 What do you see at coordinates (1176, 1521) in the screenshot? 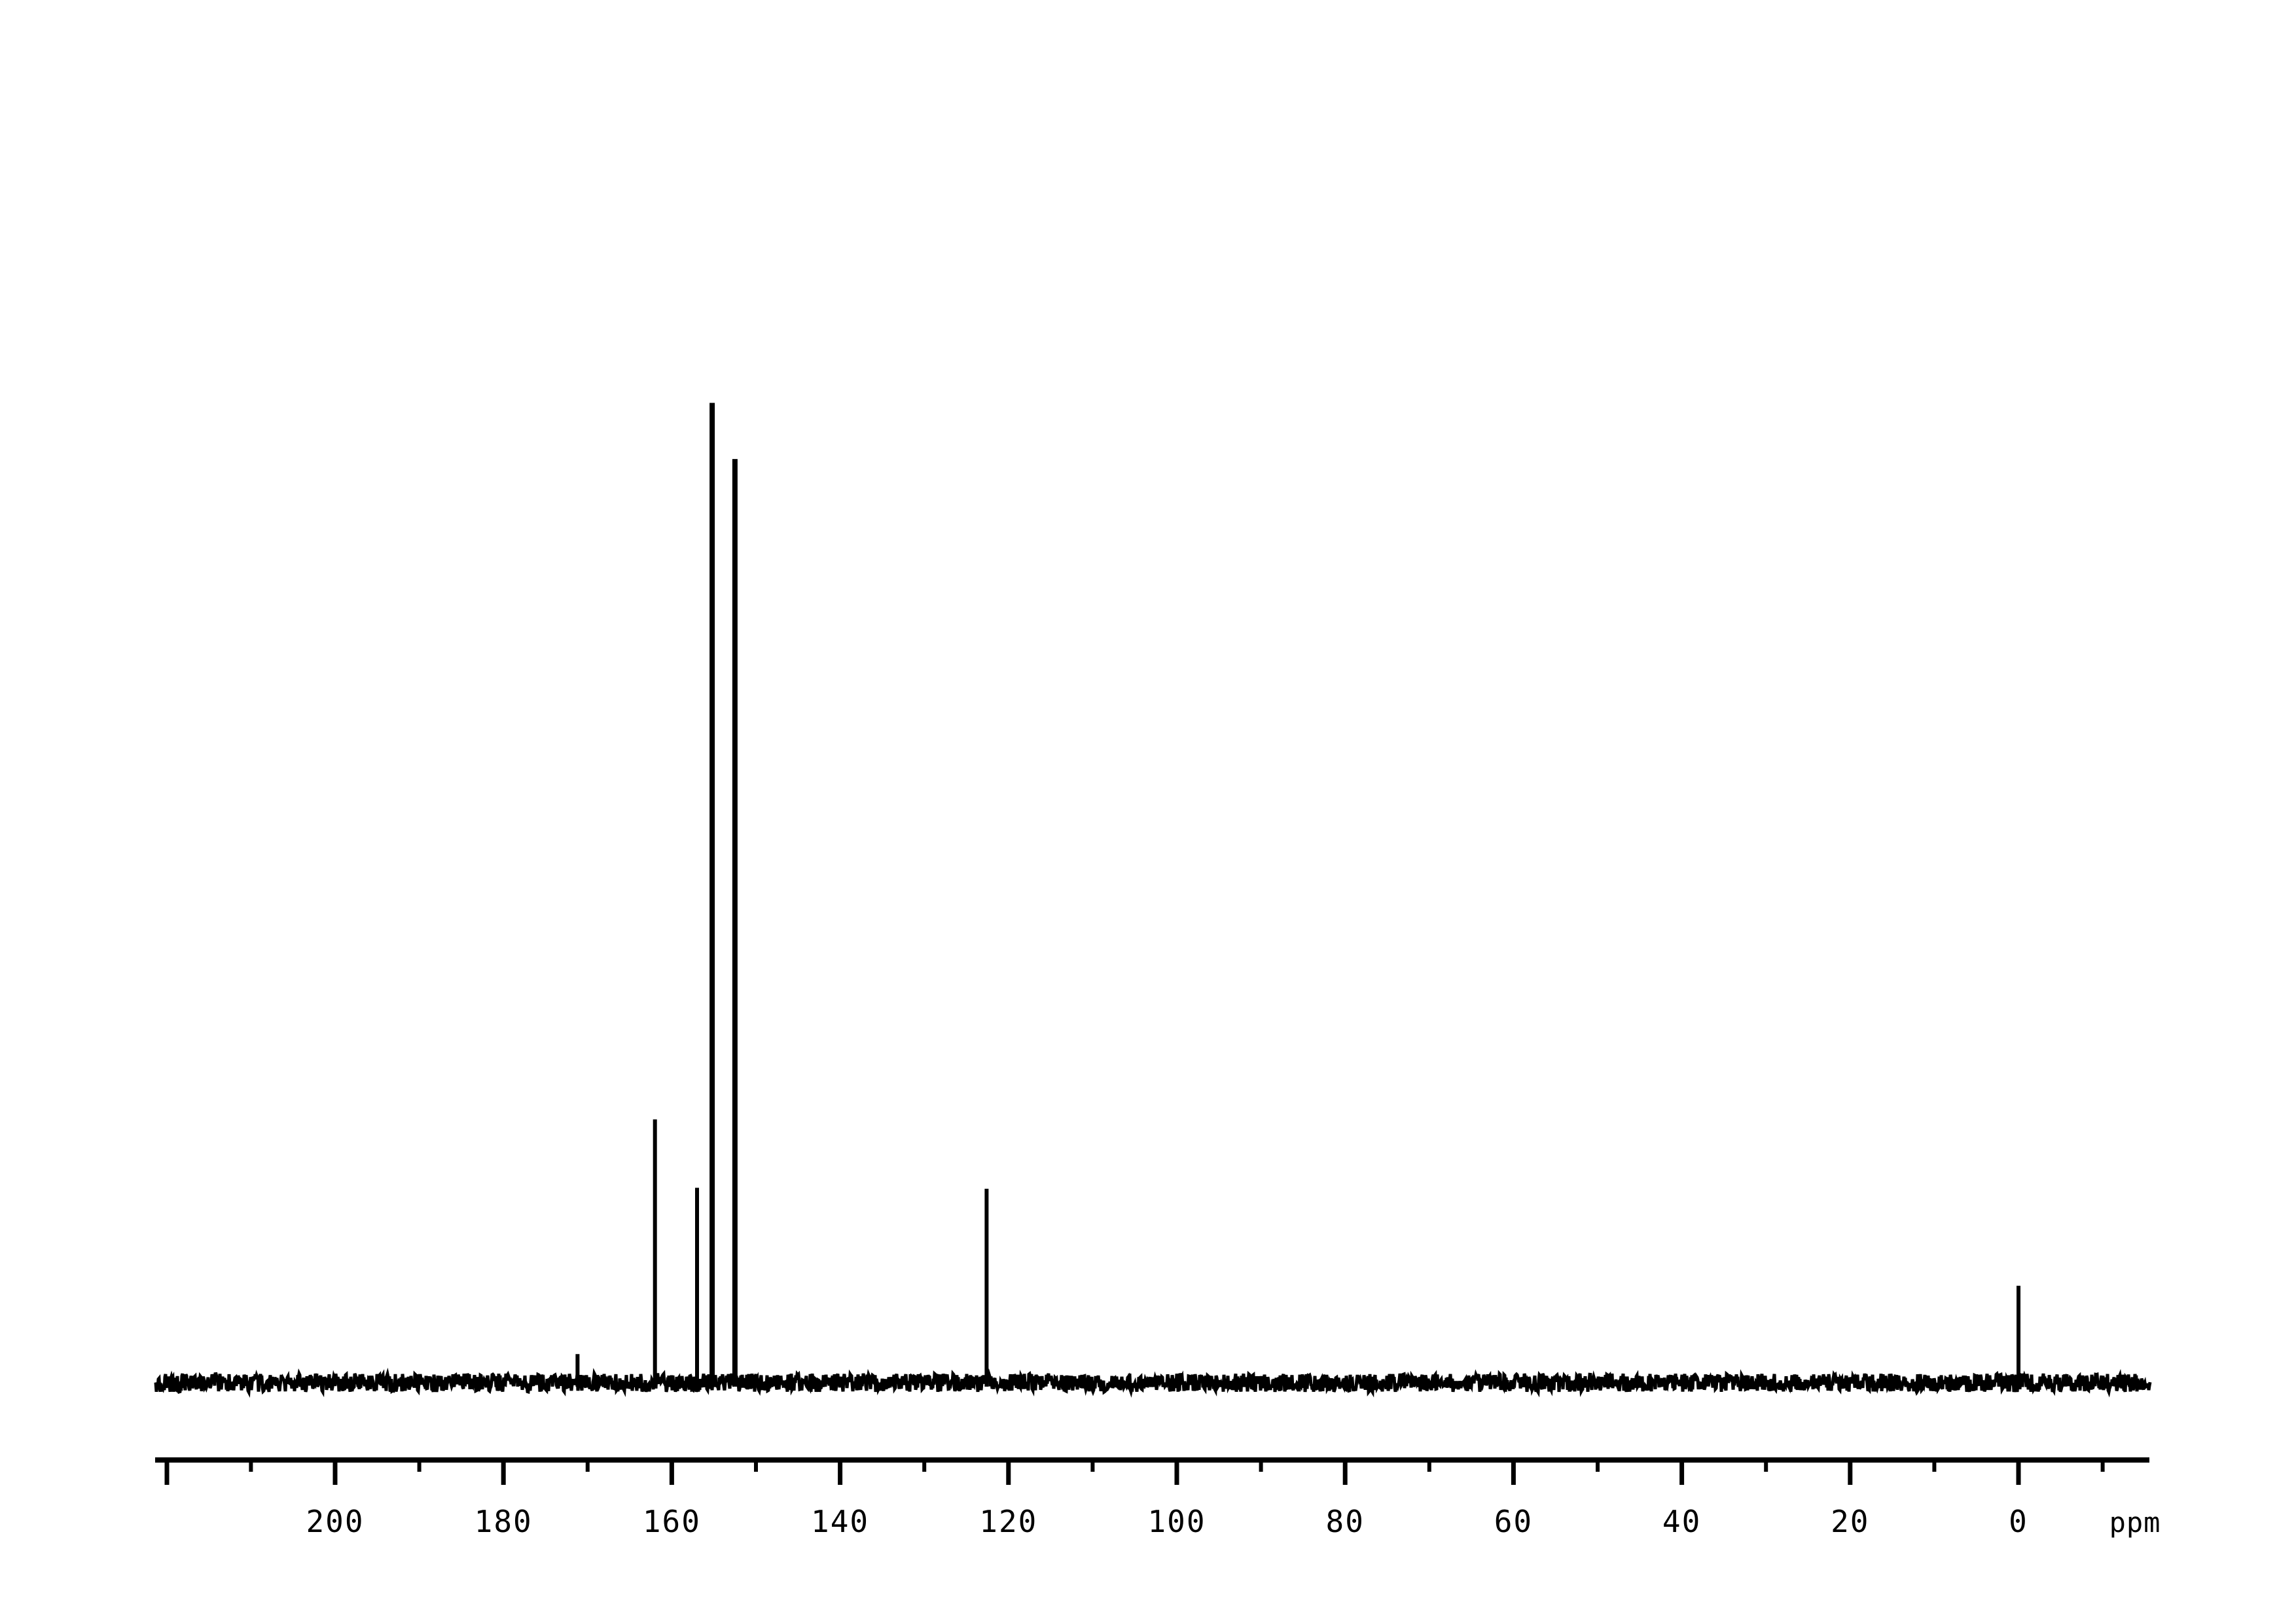
I see `axis-tick-label: 100` at bounding box center [1176, 1521].